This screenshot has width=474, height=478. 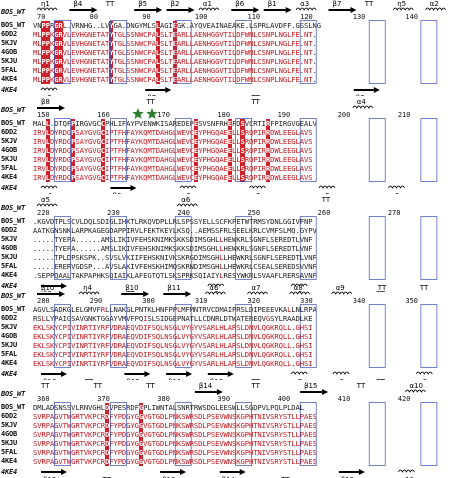 I want to click on structure-label: α9, so click(x=340, y=288).